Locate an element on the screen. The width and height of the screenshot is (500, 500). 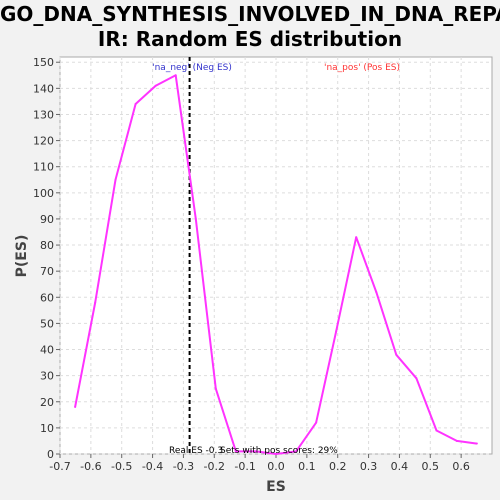
pos-sets-annotation: Sets with pos scores: 29% is located at coordinates (279, 451).